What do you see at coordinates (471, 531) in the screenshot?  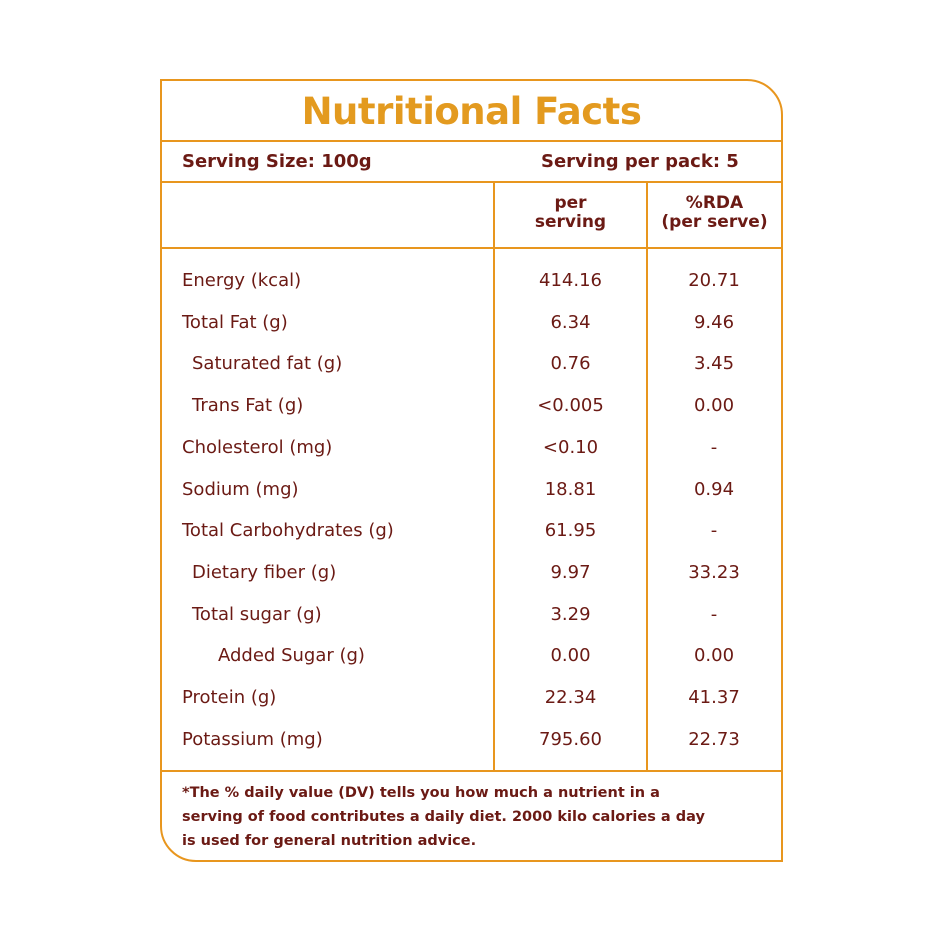 I see `table-row: Total Carbohydrates (g) 61.95 -` at bounding box center [471, 531].